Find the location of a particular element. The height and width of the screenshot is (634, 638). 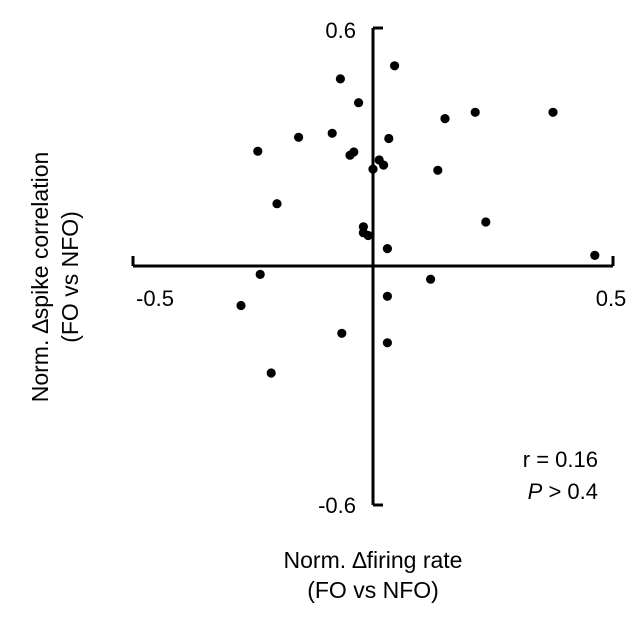

p-value-annotation: P > 0.4 is located at coordinates (563, 491).